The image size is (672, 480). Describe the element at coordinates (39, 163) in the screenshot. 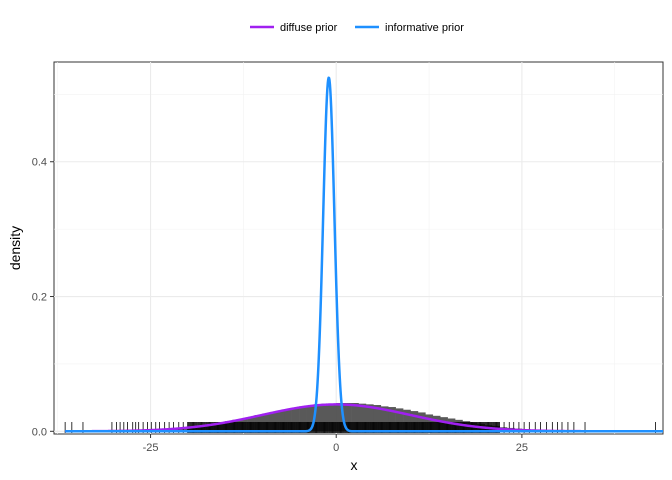

I see `y-tick-label: 0.4` at that location.